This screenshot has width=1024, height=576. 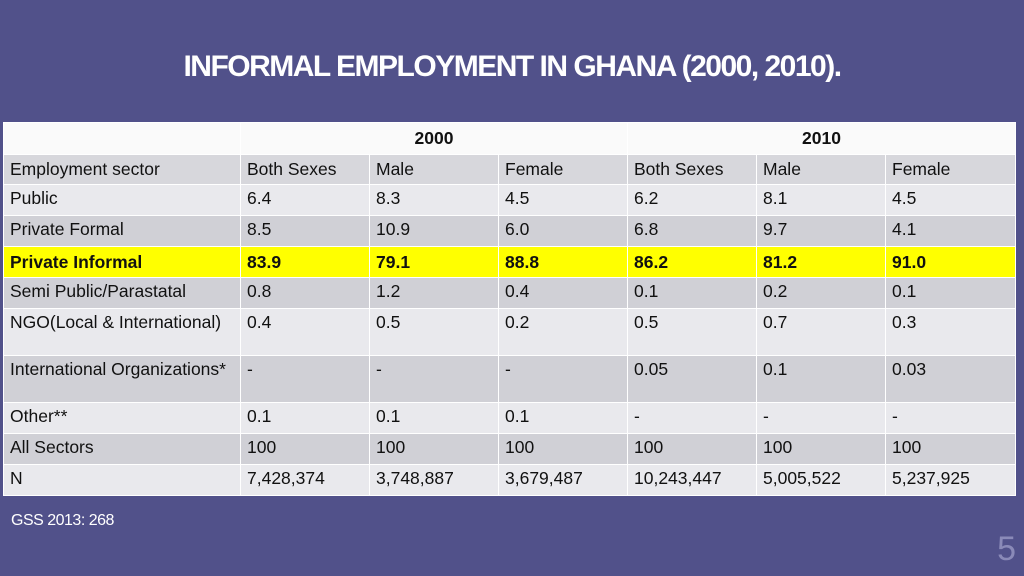 I want to click on value-cell: 5,005,522, so click(x=821, y=480).